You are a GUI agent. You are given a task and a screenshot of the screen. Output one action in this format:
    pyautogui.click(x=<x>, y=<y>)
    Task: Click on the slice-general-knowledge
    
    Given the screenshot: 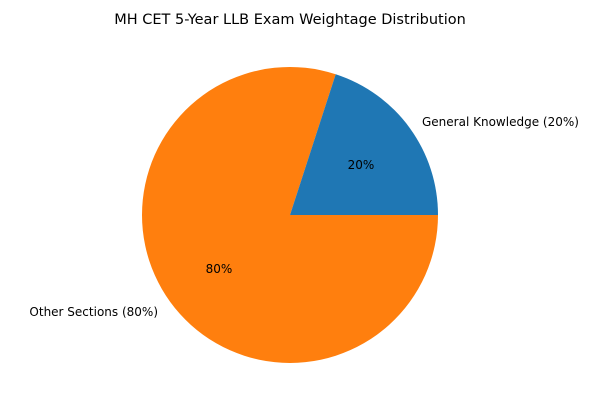 What is the action you would take?
    pyautogui.click(x=364, y=144)
    